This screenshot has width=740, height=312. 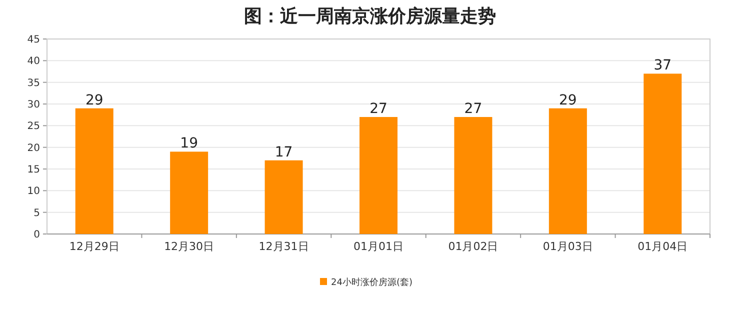 What do you see at coordinates (567, 246) in the screenshot?
I see `x-tick-label: 01月03日` at bounding box center [567, 246].